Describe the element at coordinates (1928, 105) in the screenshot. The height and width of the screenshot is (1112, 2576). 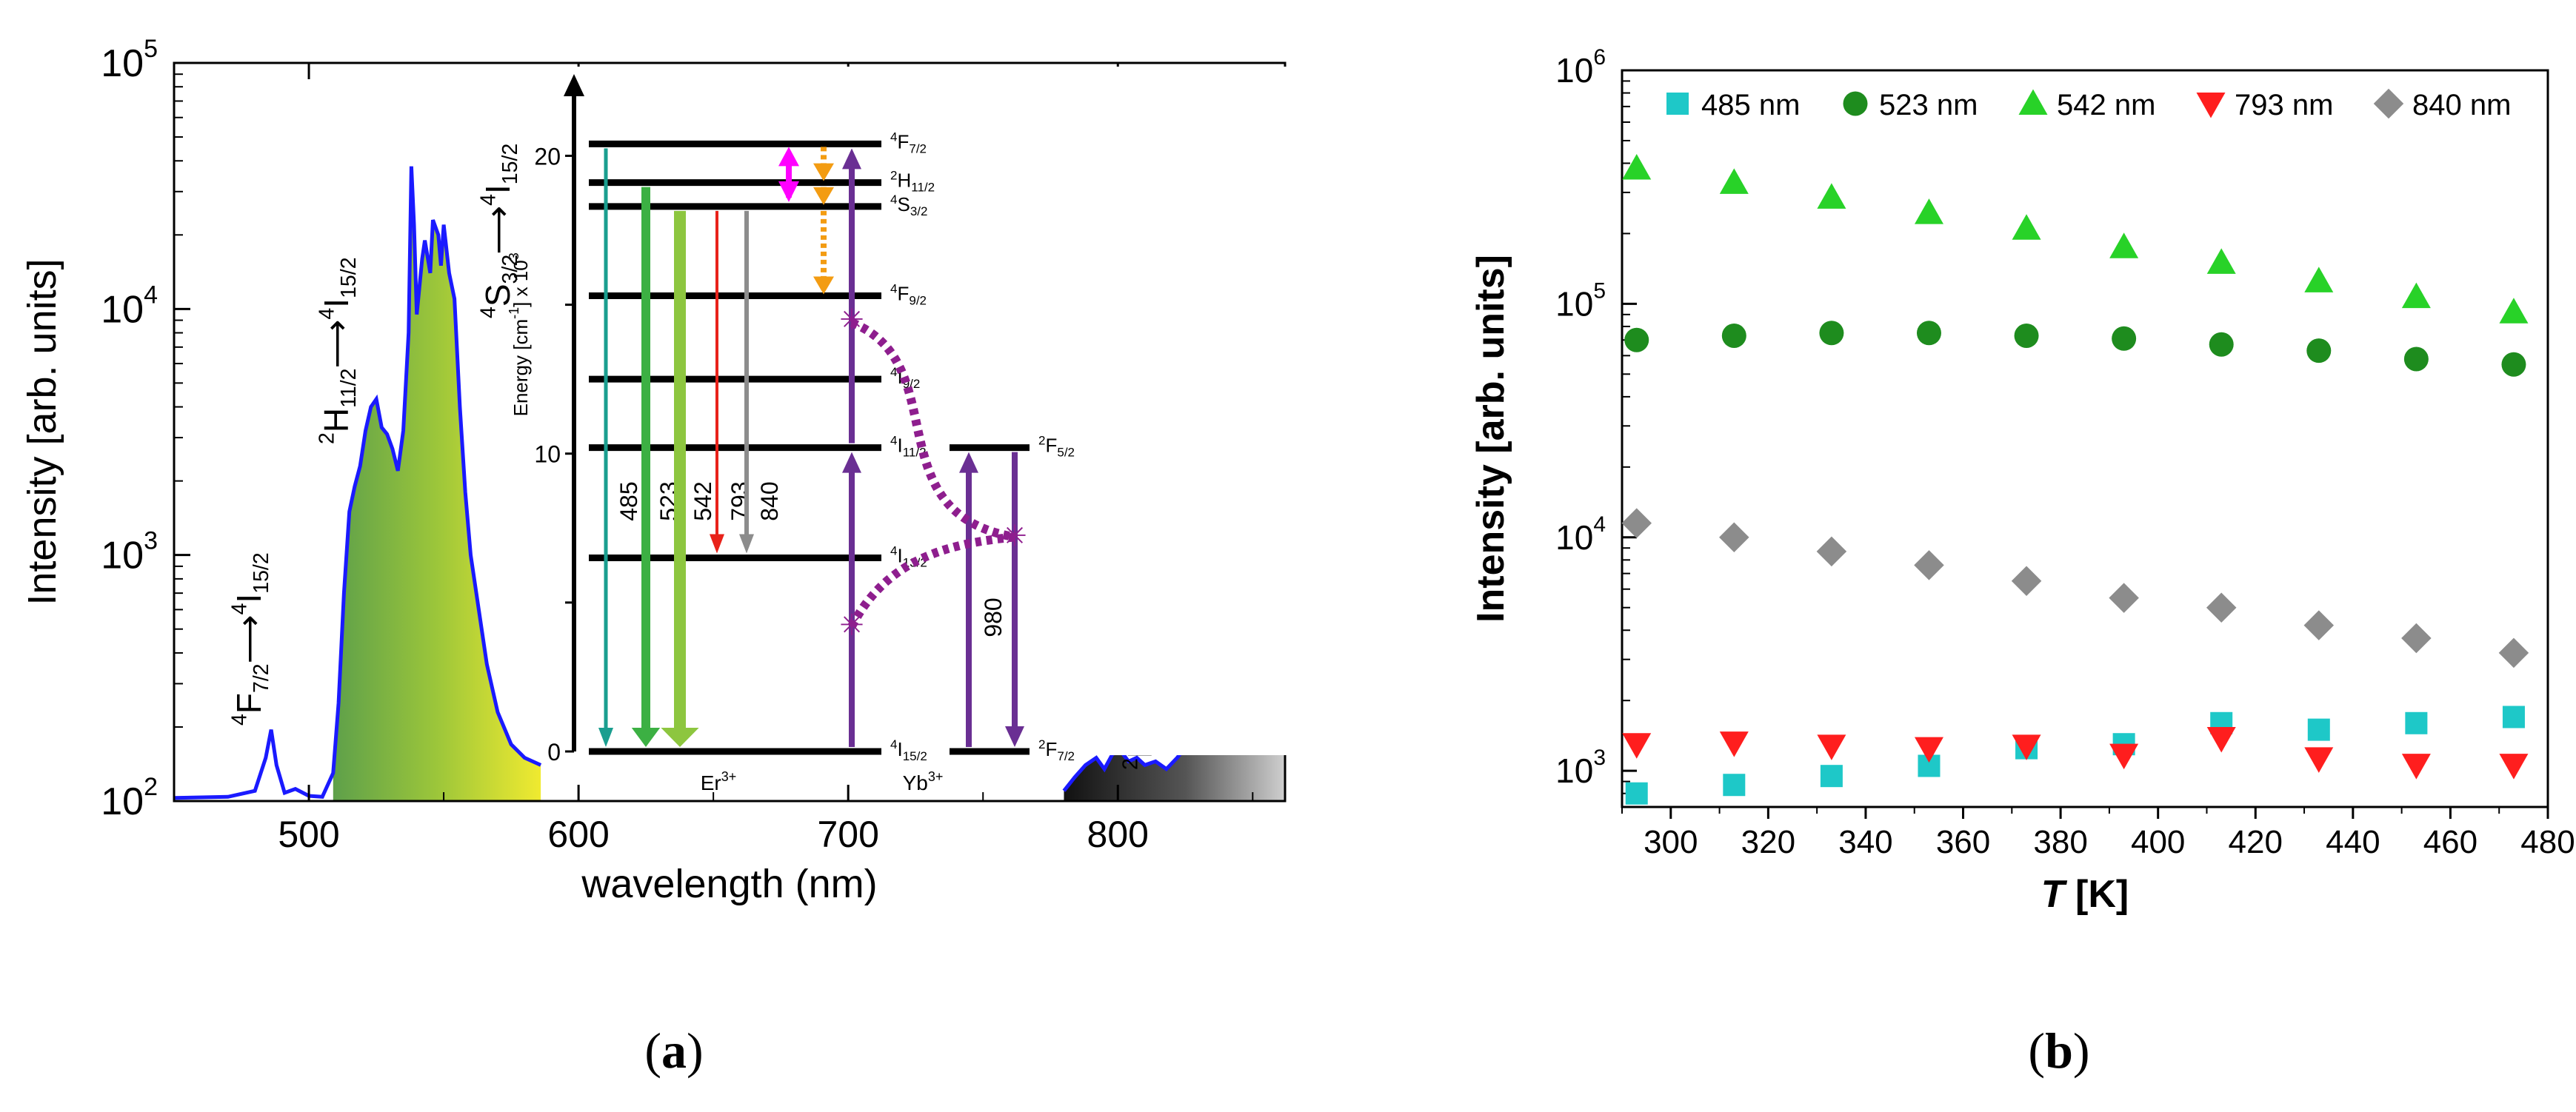
I see `legend-label: 523 nm` at that location.